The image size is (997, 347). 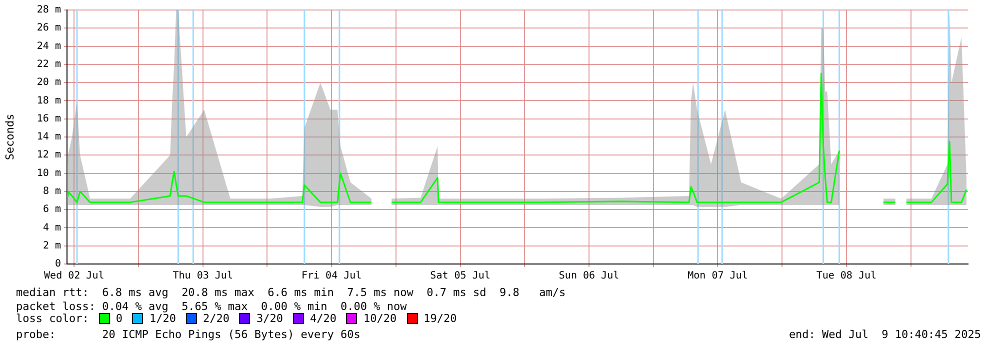 I want to click on y-tick-label: 14 m, so click(x=48, y=137).